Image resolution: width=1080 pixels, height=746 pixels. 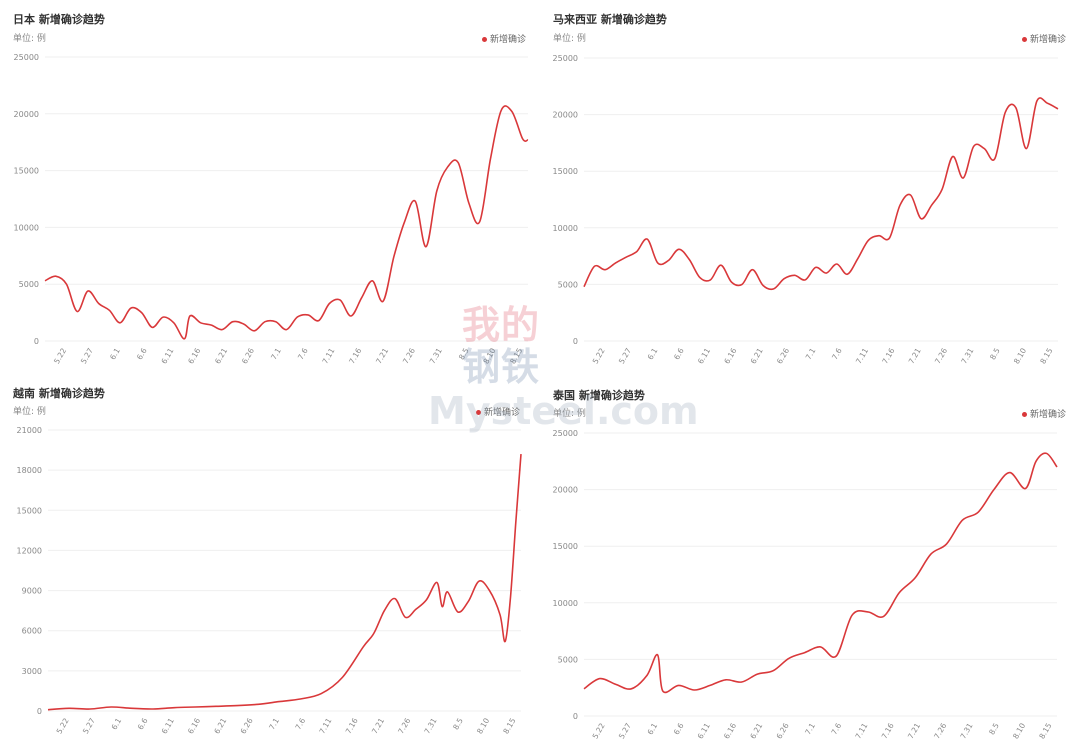 What do you see at coordinates (610, 19) in the screenshot?
I see `chart-title: 马来西亚 新增确诊趋势` at bounding box center [610, 19].